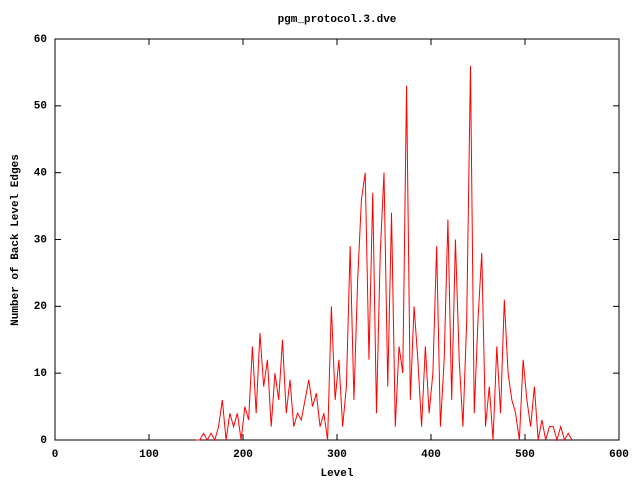 The width and height of the screenshot is (640, 480). Describe the element at coordinates (619, 455) in the screenshot. I see `x-tick-label: 600` at that location.